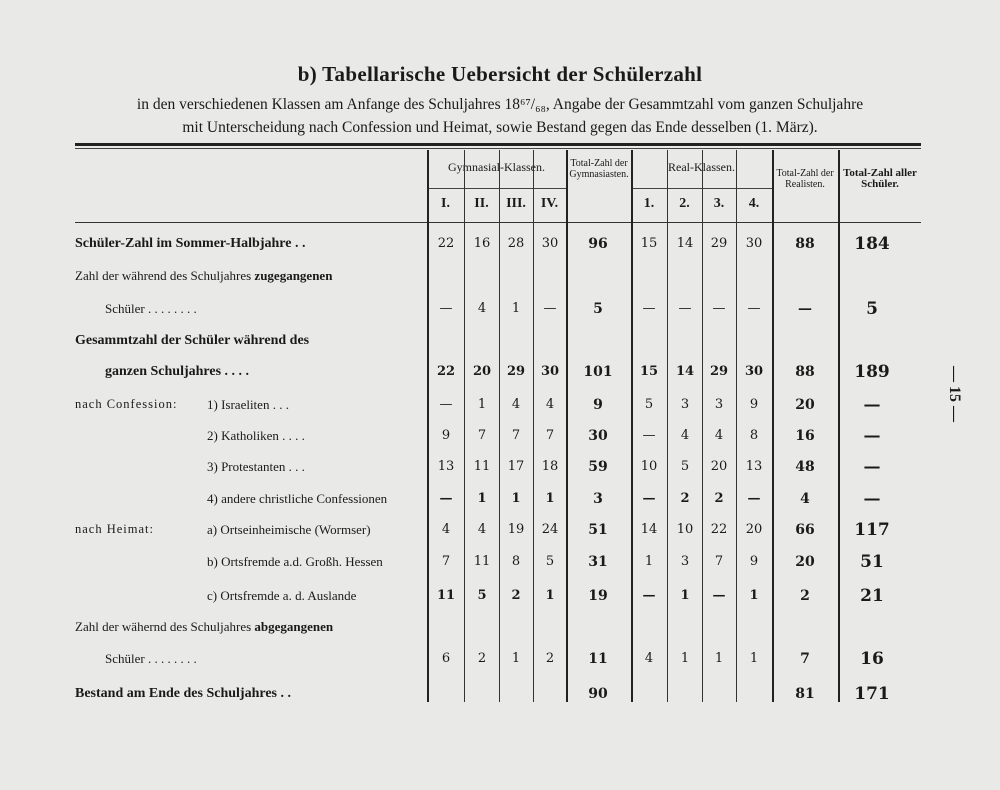 The image size is (1000, 790). I want to click on table-cell: 14, so click(649, 529).